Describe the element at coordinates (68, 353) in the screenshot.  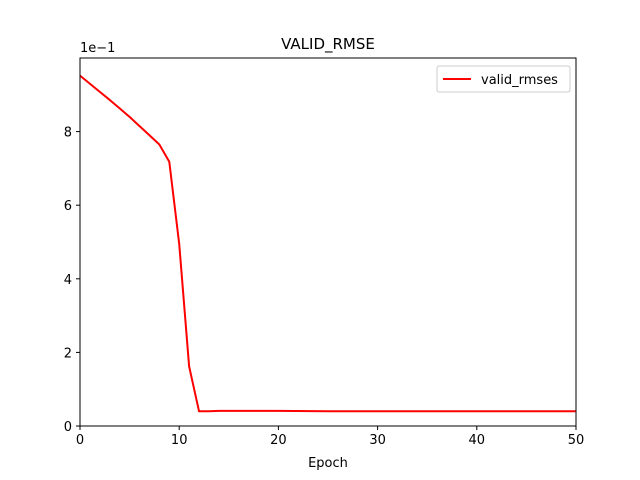
I see `y-tick-label: 2` at that location.